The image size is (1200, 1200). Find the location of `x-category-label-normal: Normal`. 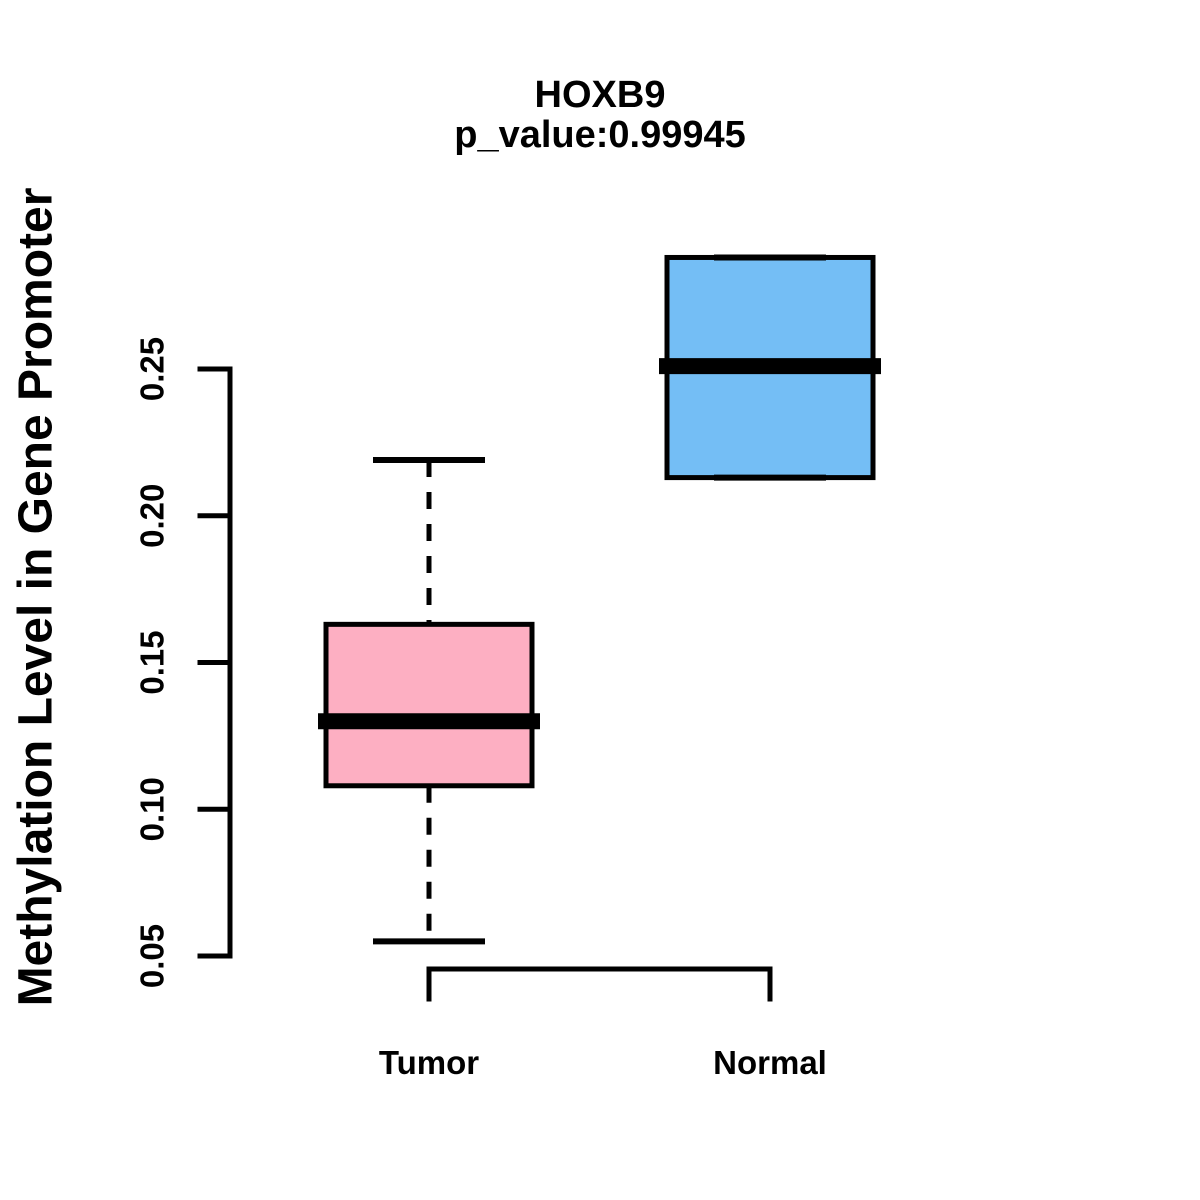

x-category-label-normal: Normal is located at coordinates (770, 1062).